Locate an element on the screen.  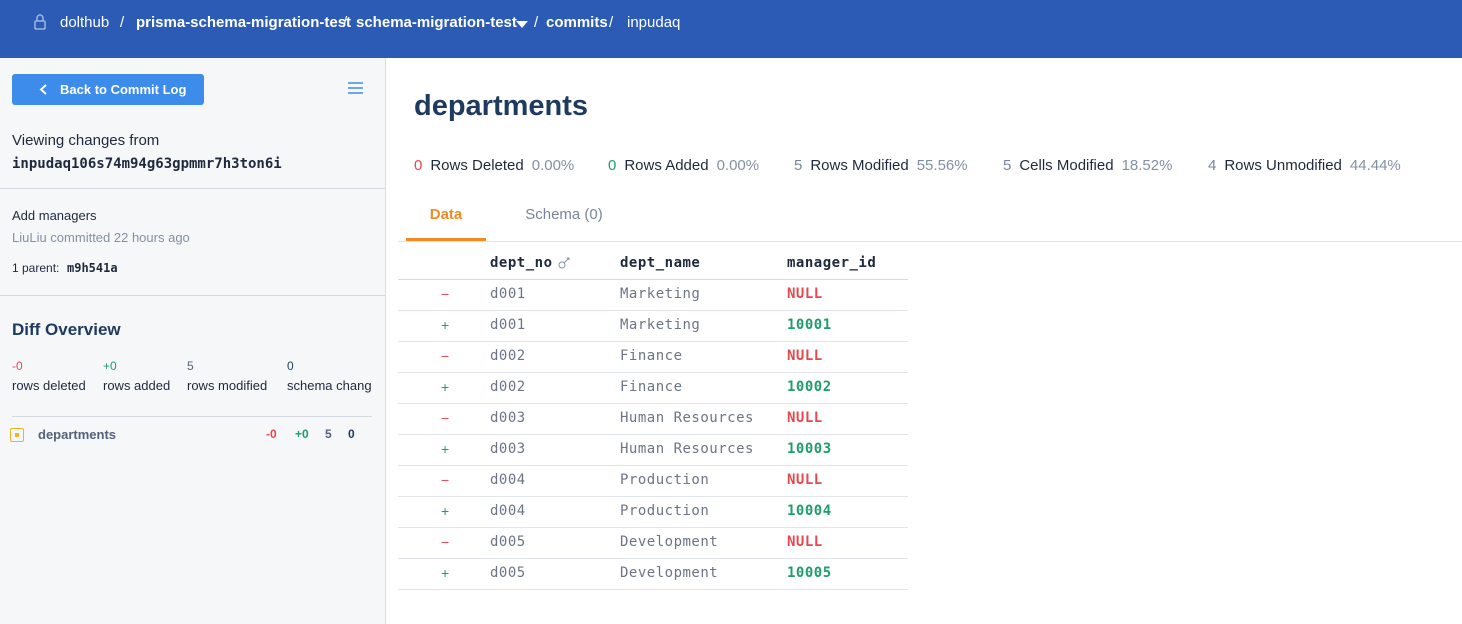
summary-label: Cells Modified is located at coordinates (1066, 165).